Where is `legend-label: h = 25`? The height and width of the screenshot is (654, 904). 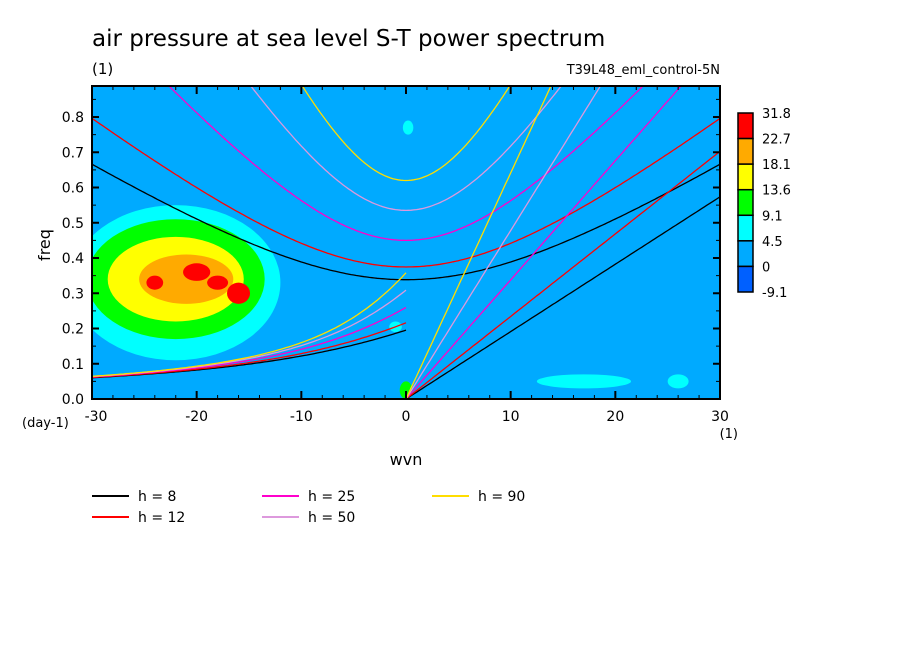
legend-label: h = 25 is located at coordinates (331, 497).